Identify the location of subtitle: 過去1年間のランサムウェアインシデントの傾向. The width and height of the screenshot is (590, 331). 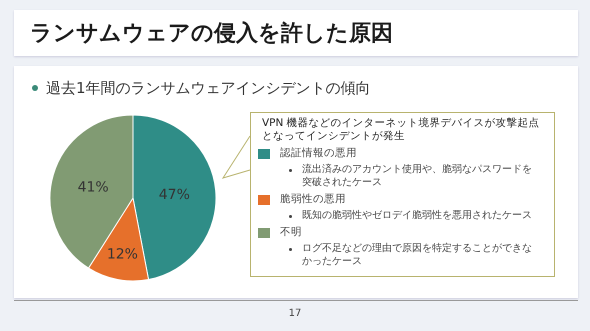
(208, 88).